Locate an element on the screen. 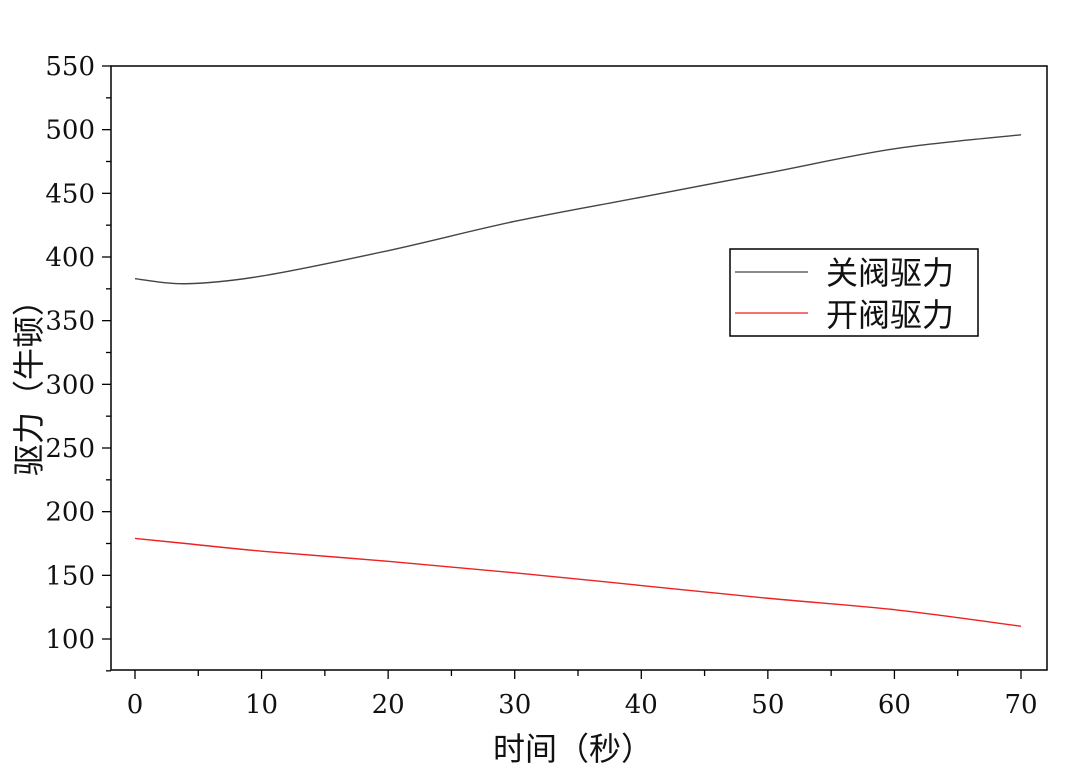 The width and height of the screenshot is (1080, 766). series-open-valve-line is located at coordinates (578, 582).